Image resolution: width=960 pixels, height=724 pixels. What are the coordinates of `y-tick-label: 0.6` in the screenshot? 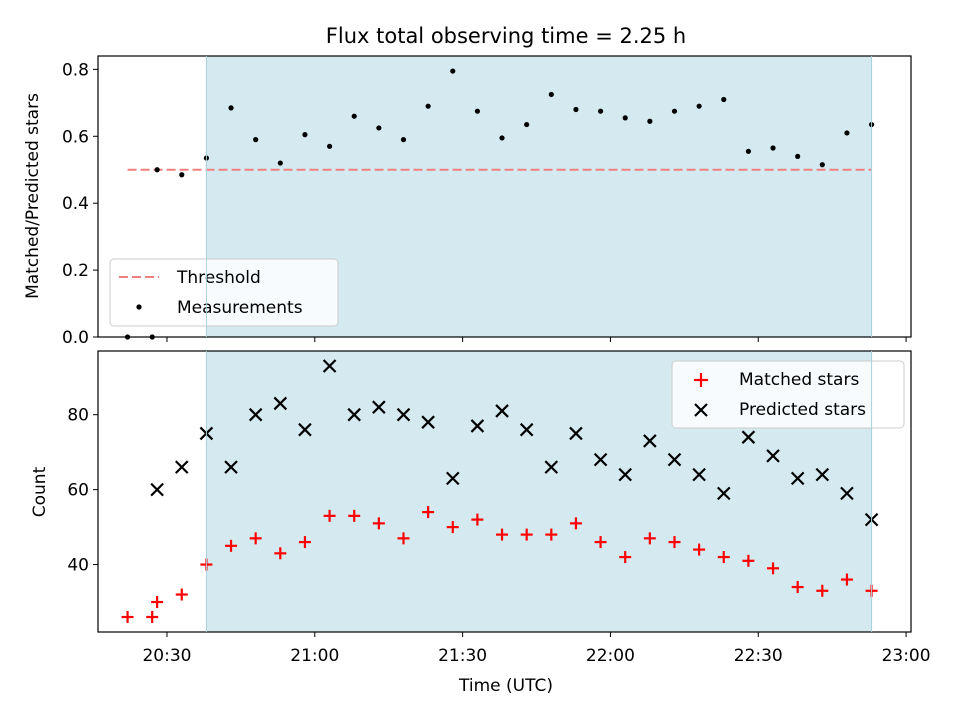 It's located at (75, 137).